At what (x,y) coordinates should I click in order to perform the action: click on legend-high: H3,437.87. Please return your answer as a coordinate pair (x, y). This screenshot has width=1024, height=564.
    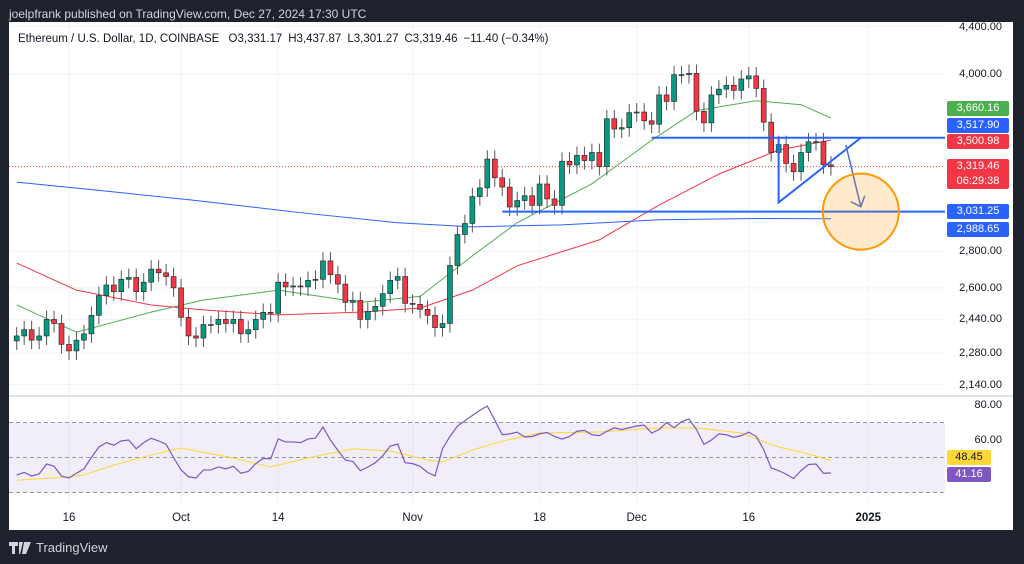
    Looking at the image, I should click on (315, 39).